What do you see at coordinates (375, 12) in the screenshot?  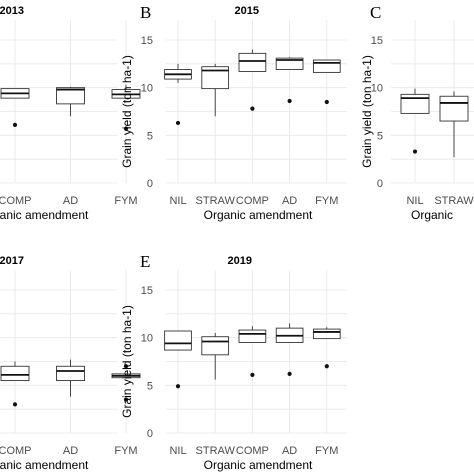 I see `panel-label: C` at bounding box center [375, 12].